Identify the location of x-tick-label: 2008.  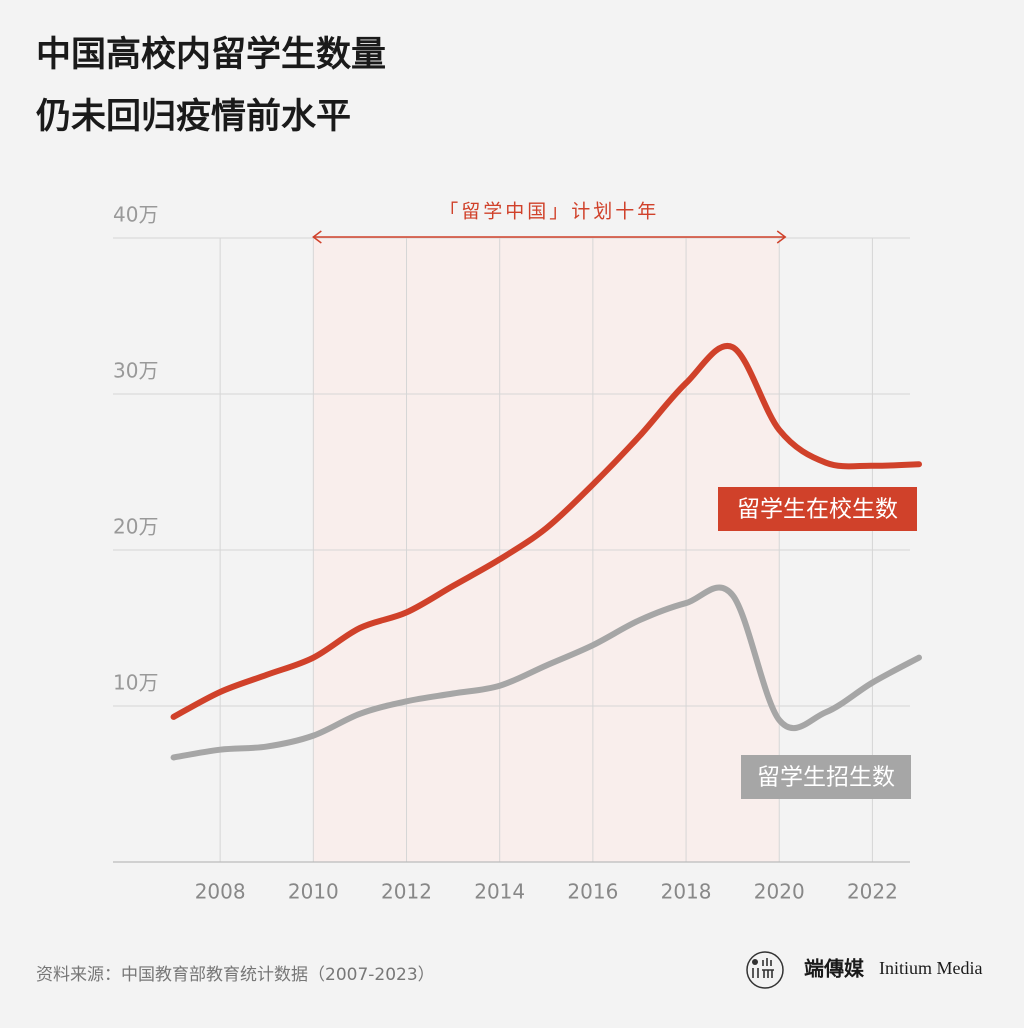
(220, 892).